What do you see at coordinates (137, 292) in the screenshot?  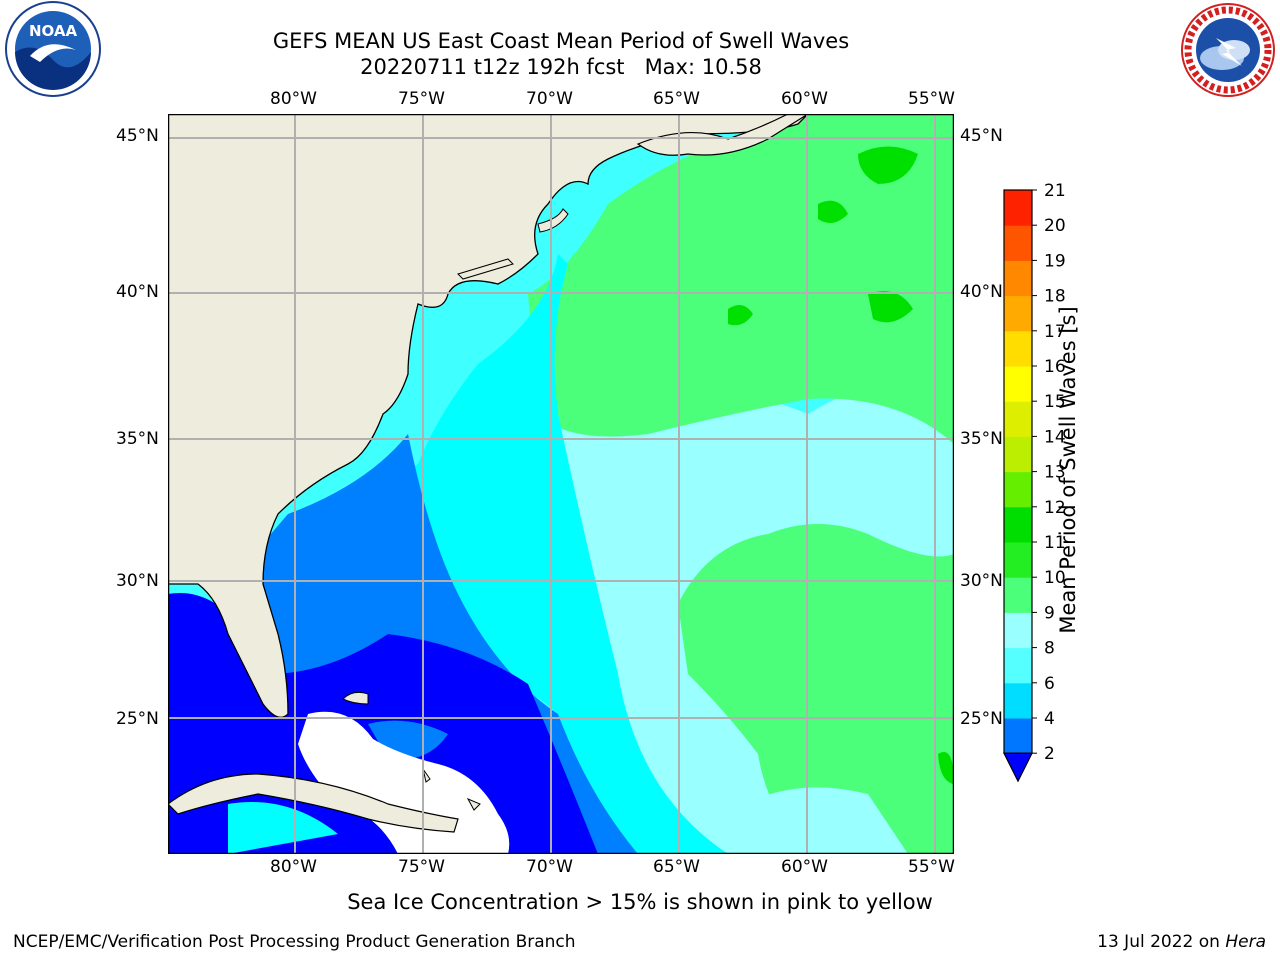 I see `lat-label-left-2: 40°N` at bounding box center [137, 292].